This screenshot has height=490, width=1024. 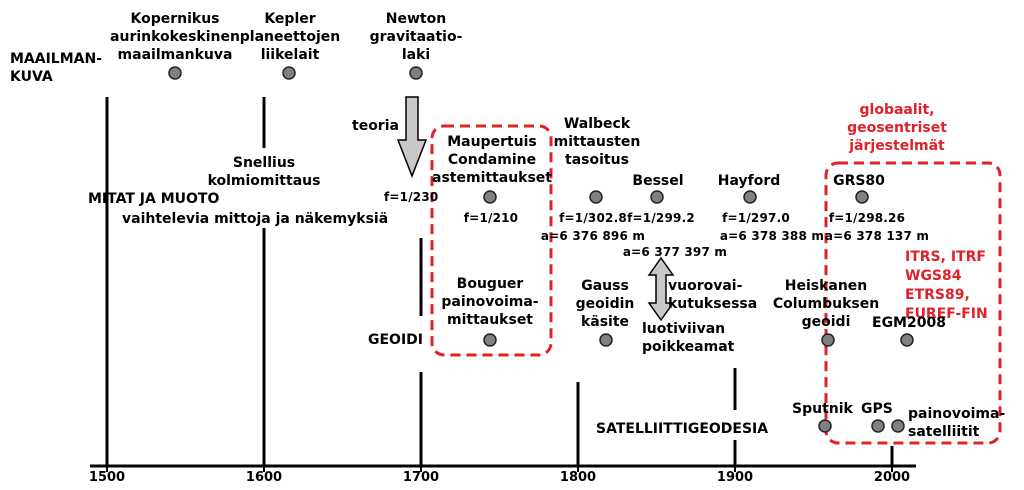 I want to click on row-label-world-view: MAAILMAN- KUVA, so click(x=56, y=68).